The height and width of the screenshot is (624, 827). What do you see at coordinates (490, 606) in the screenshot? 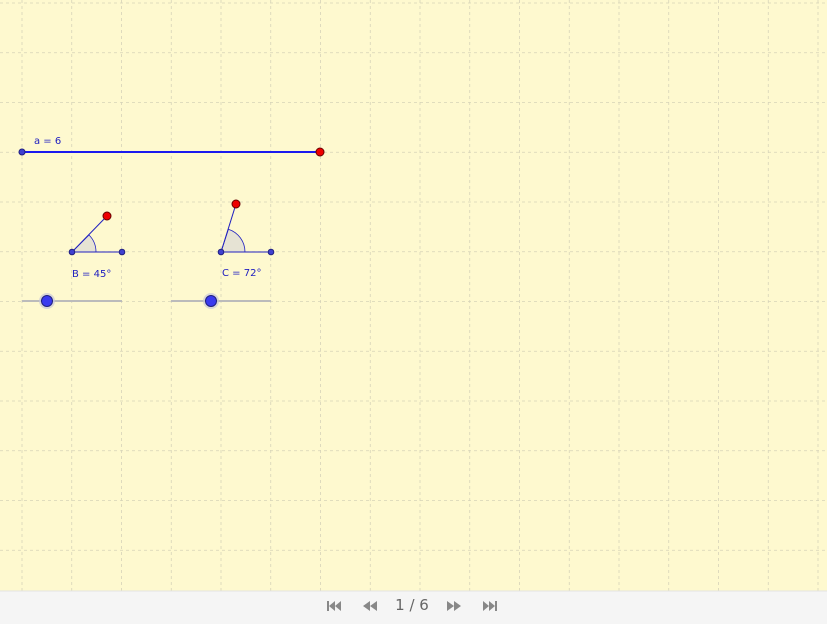
I see `last-button` at bounding box center [490, 606].